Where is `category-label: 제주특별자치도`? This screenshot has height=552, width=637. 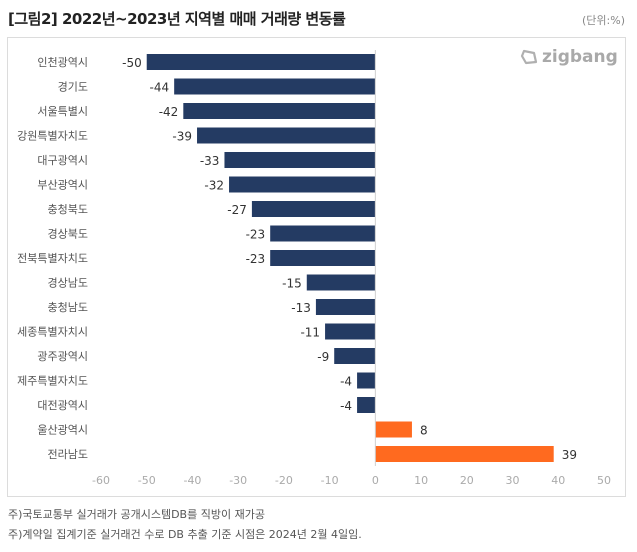 category-label: 제주특별자치도 is located at coordinates (52, 381).